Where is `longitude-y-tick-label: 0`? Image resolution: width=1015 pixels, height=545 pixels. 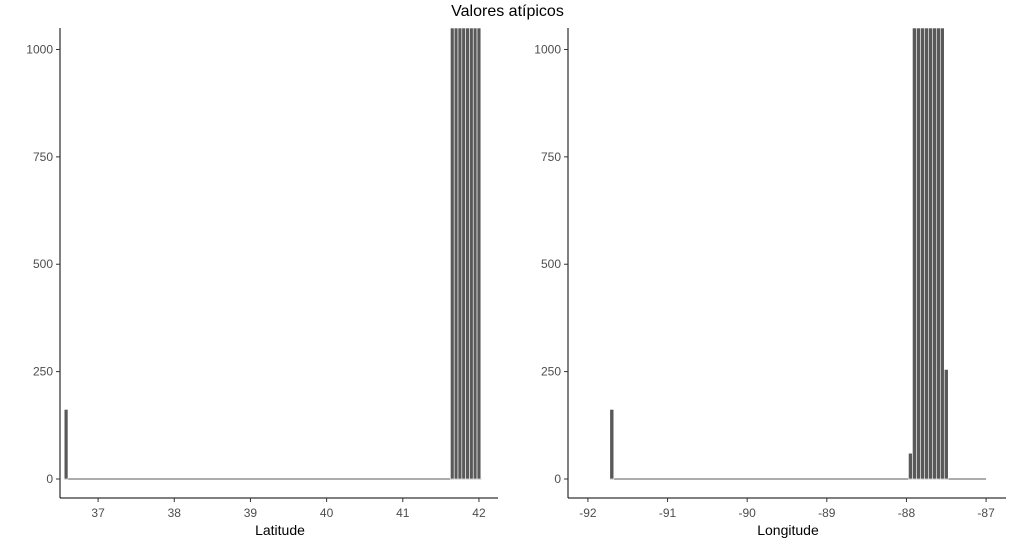 longitude-y-tick-label: 0 is located at coordinates (557, 479).